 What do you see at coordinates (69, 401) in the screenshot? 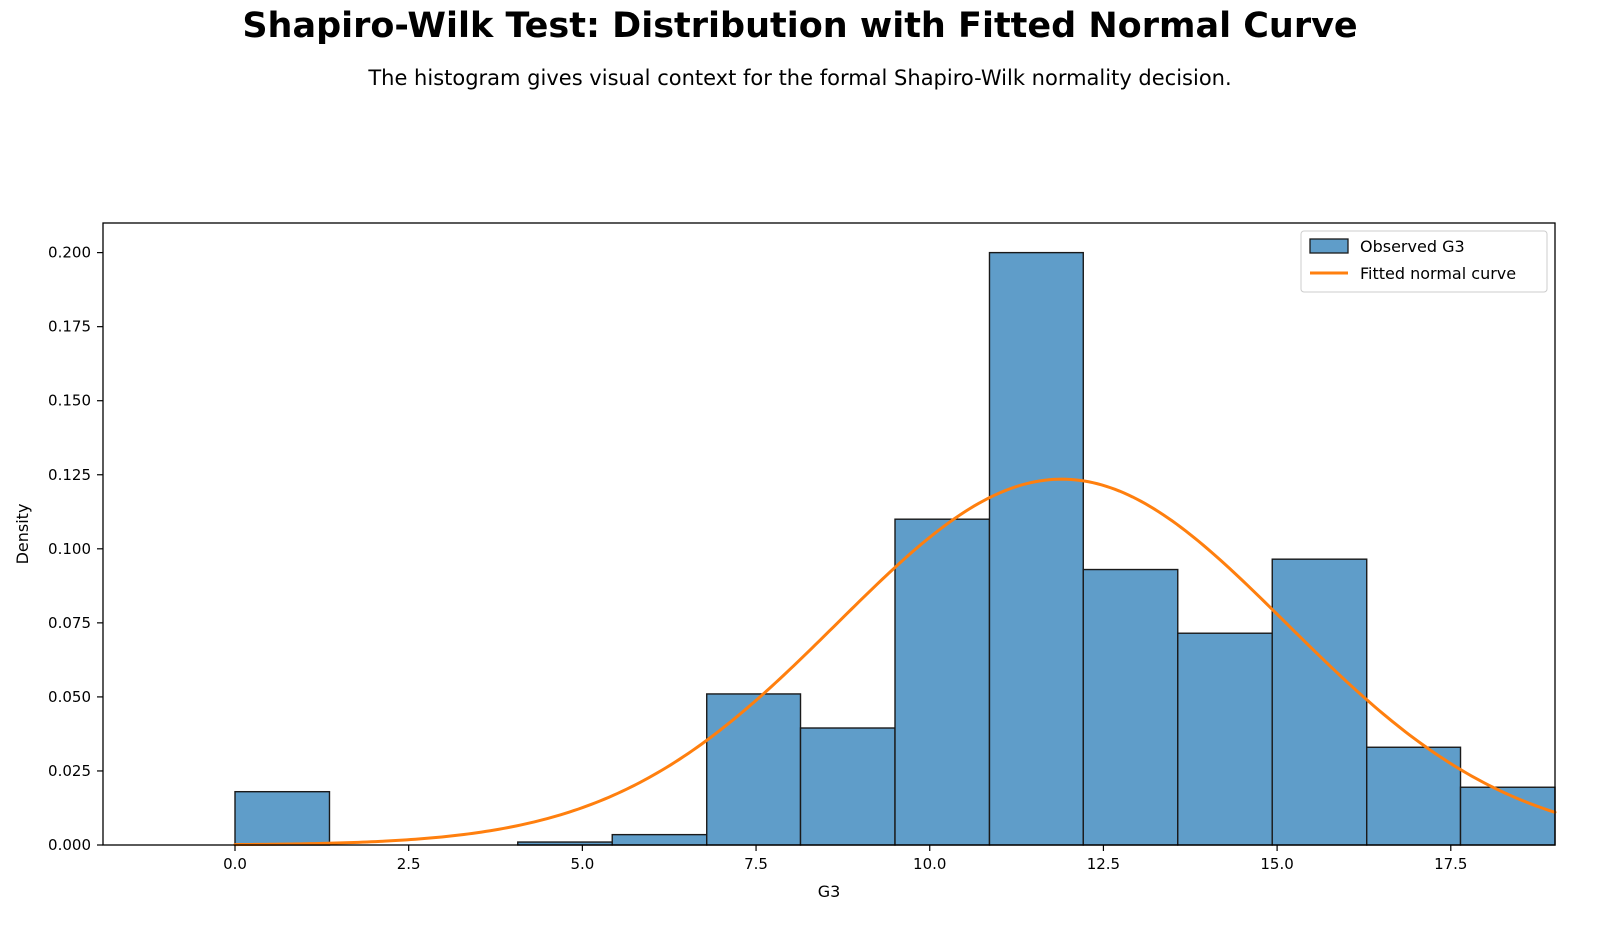
I see `y-tick-label: 0.150` at bounding box center [69, 401].